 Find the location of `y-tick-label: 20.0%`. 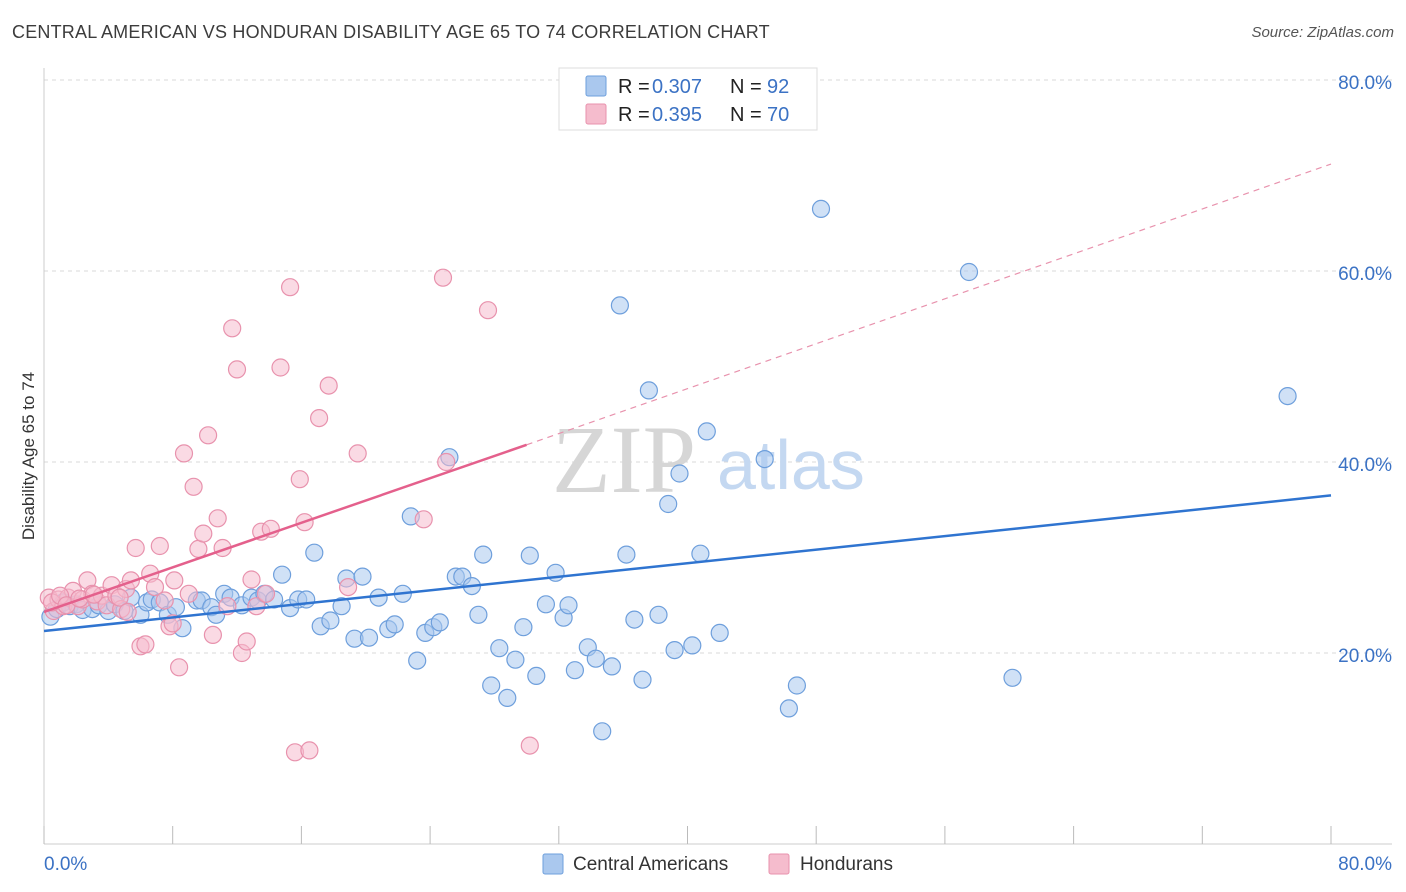

y-tick-label: 20.0% is located at coordinates (1365, 656).